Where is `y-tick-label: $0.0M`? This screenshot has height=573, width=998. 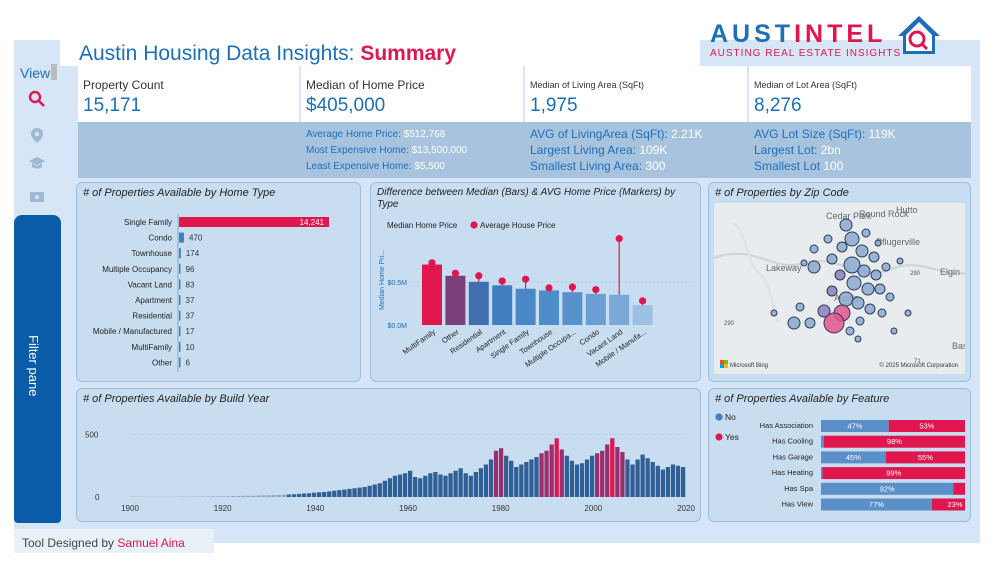
y-tick-label: $0.0M is located at coordinates (398, 326).